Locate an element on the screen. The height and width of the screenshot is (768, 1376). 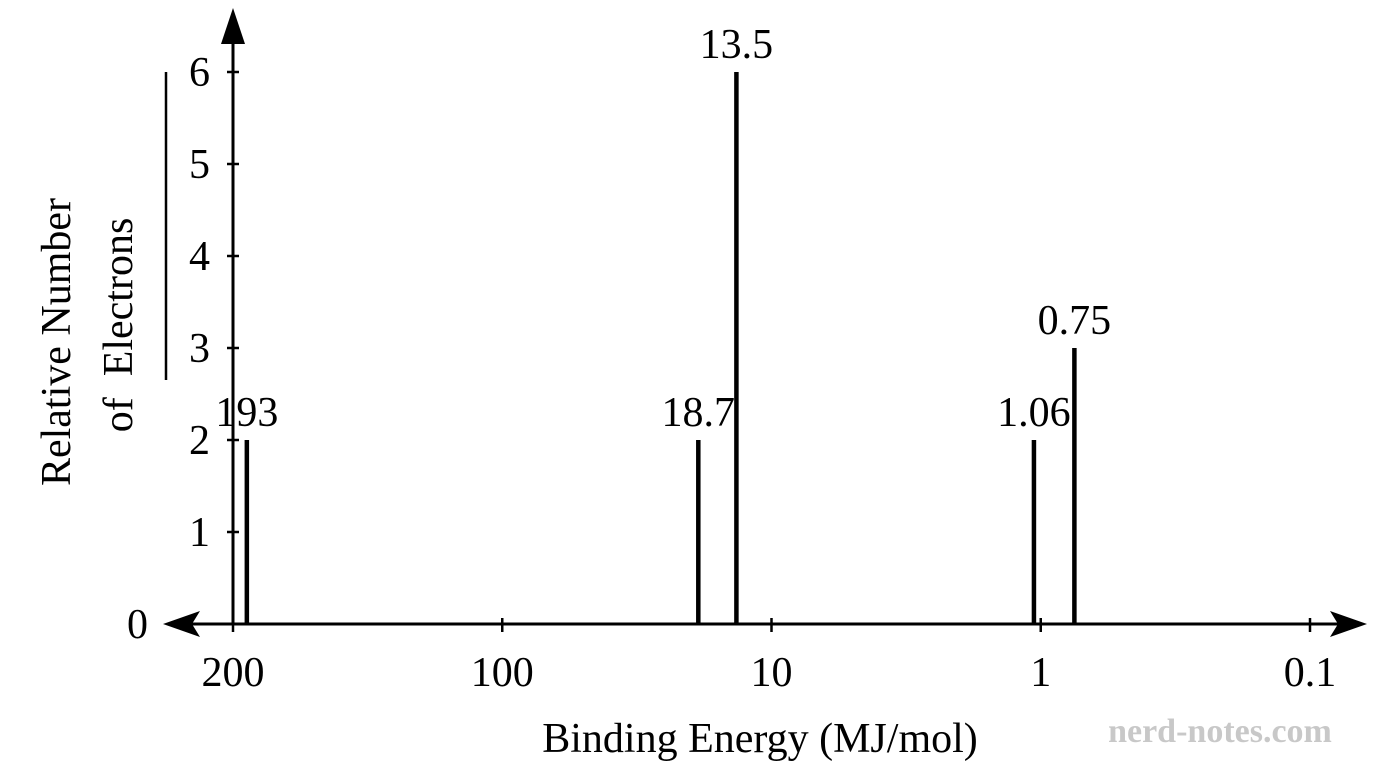
x-tick-label: 200 is located at coordinates (233, 673).